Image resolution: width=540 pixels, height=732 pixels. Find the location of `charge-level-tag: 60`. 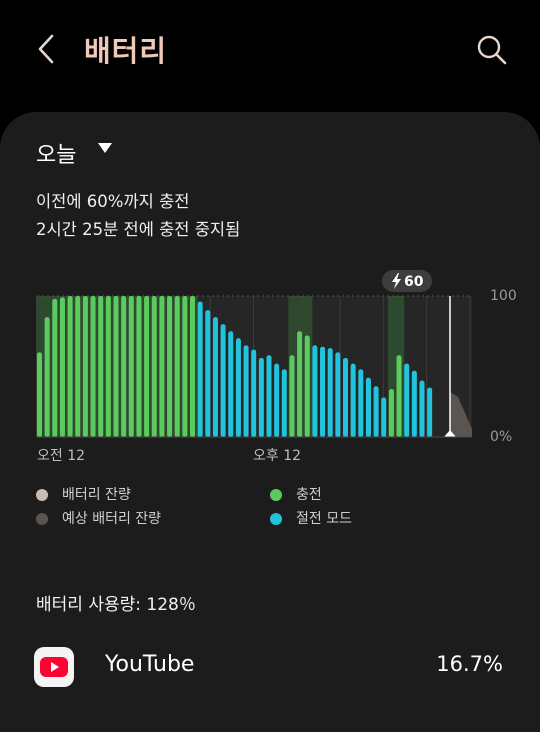

charge-level-tag: 60 is located at coordinates (407, 281).